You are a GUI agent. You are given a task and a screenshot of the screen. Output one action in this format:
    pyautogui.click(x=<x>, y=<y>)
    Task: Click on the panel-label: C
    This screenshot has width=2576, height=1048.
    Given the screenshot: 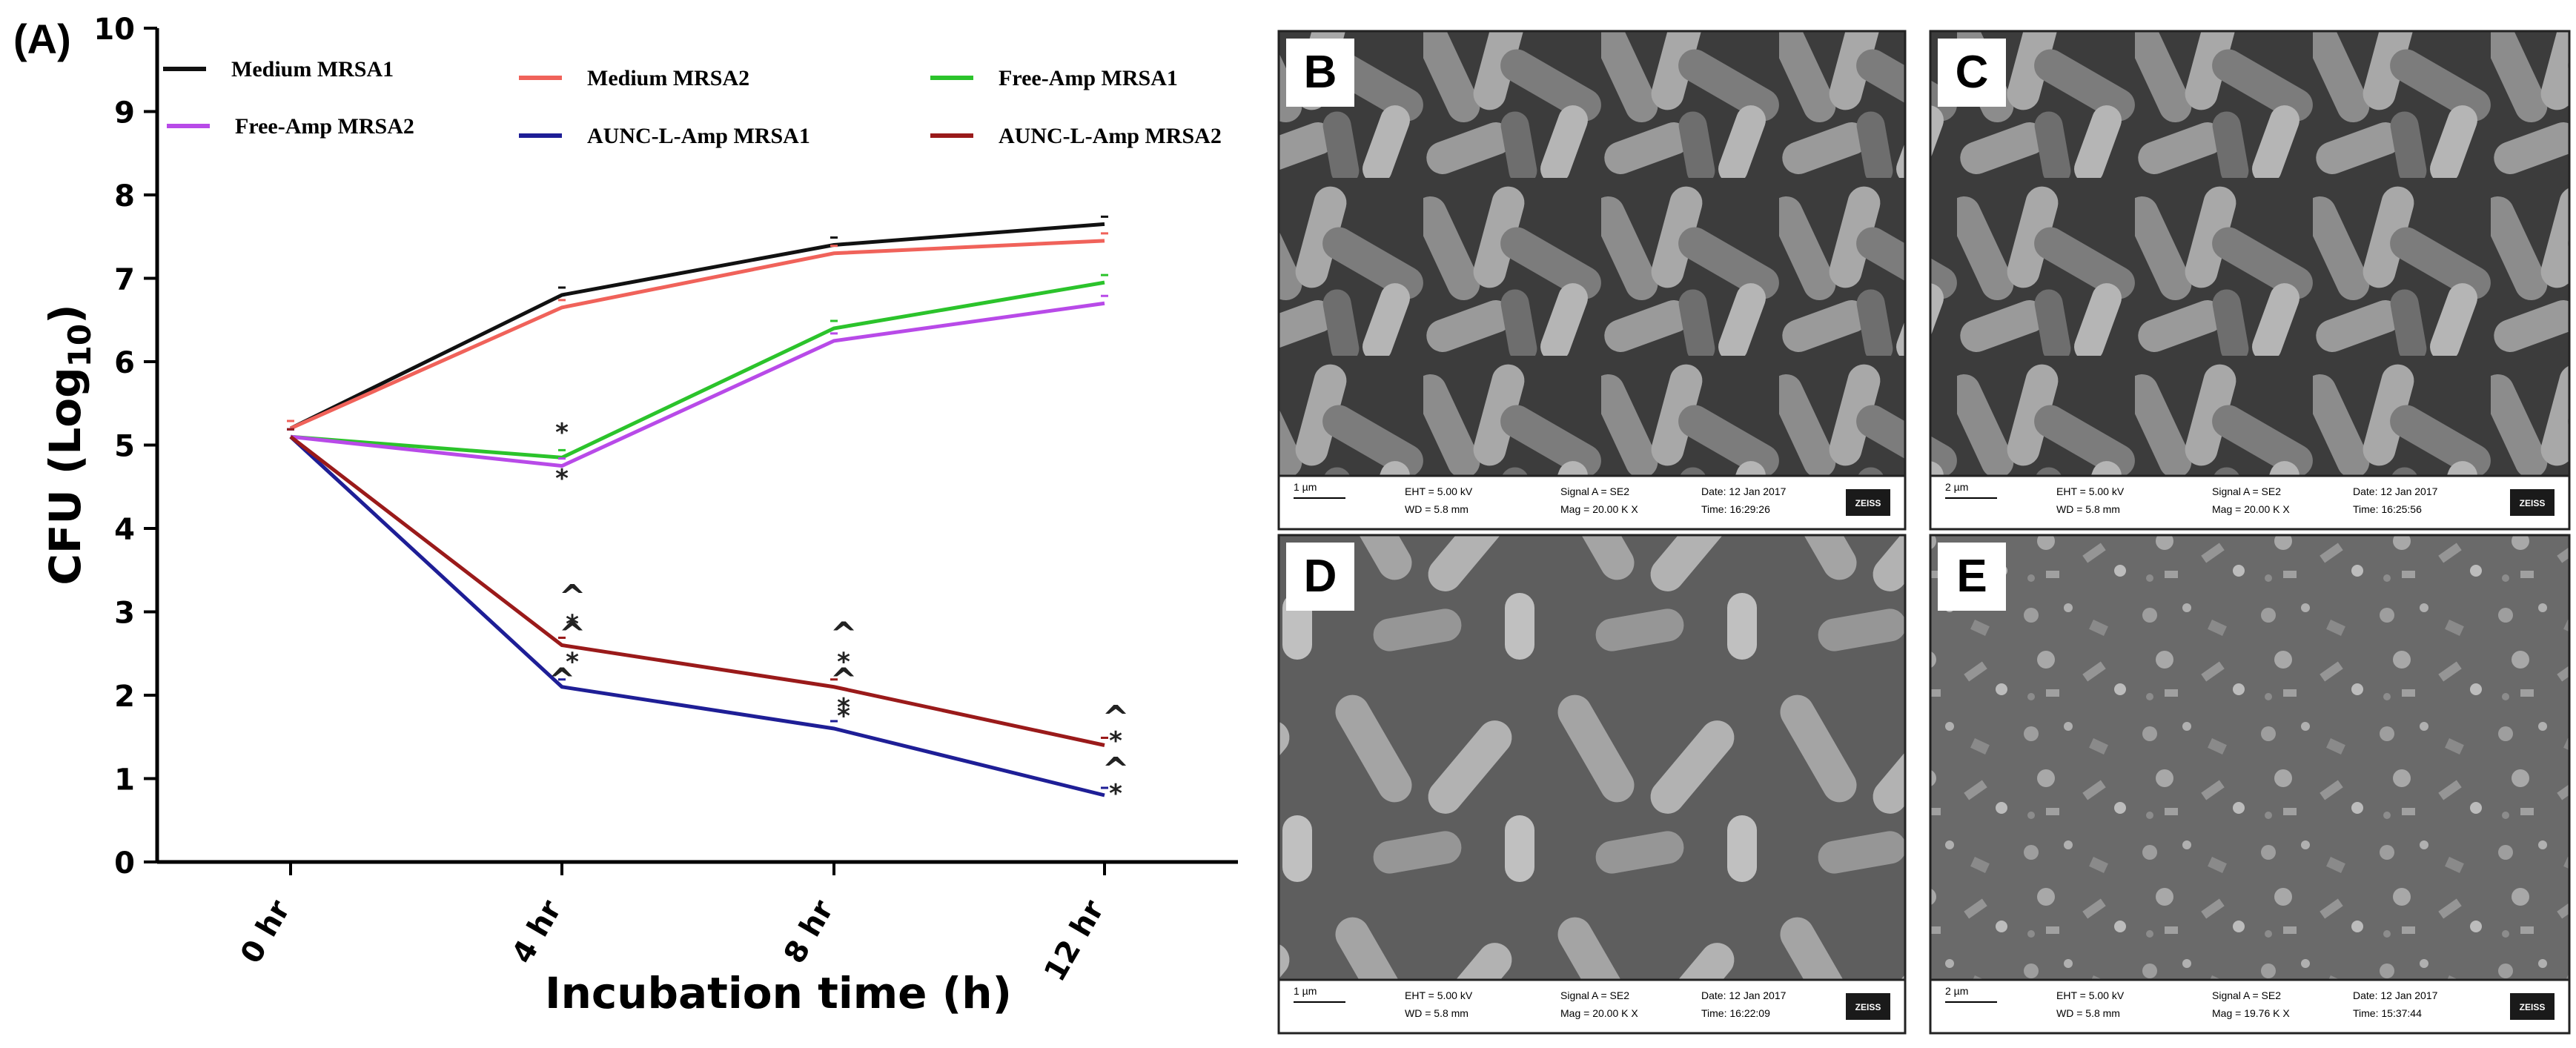 What is the action you would take?
    pyautogui.click(x=1972, y=72)
    